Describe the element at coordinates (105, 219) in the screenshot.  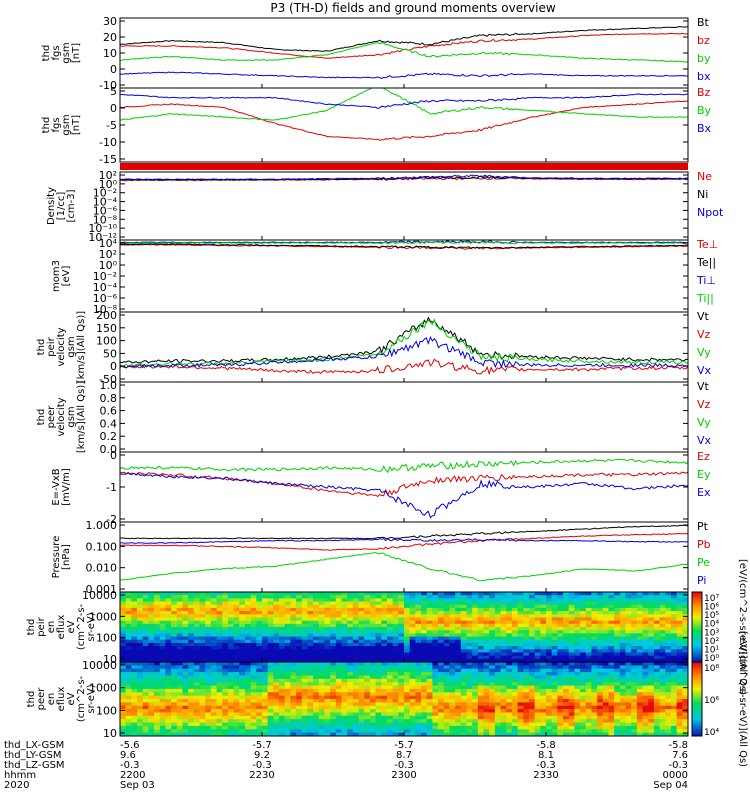
I see `y-tick-label: 10⁻⁸` at that location.